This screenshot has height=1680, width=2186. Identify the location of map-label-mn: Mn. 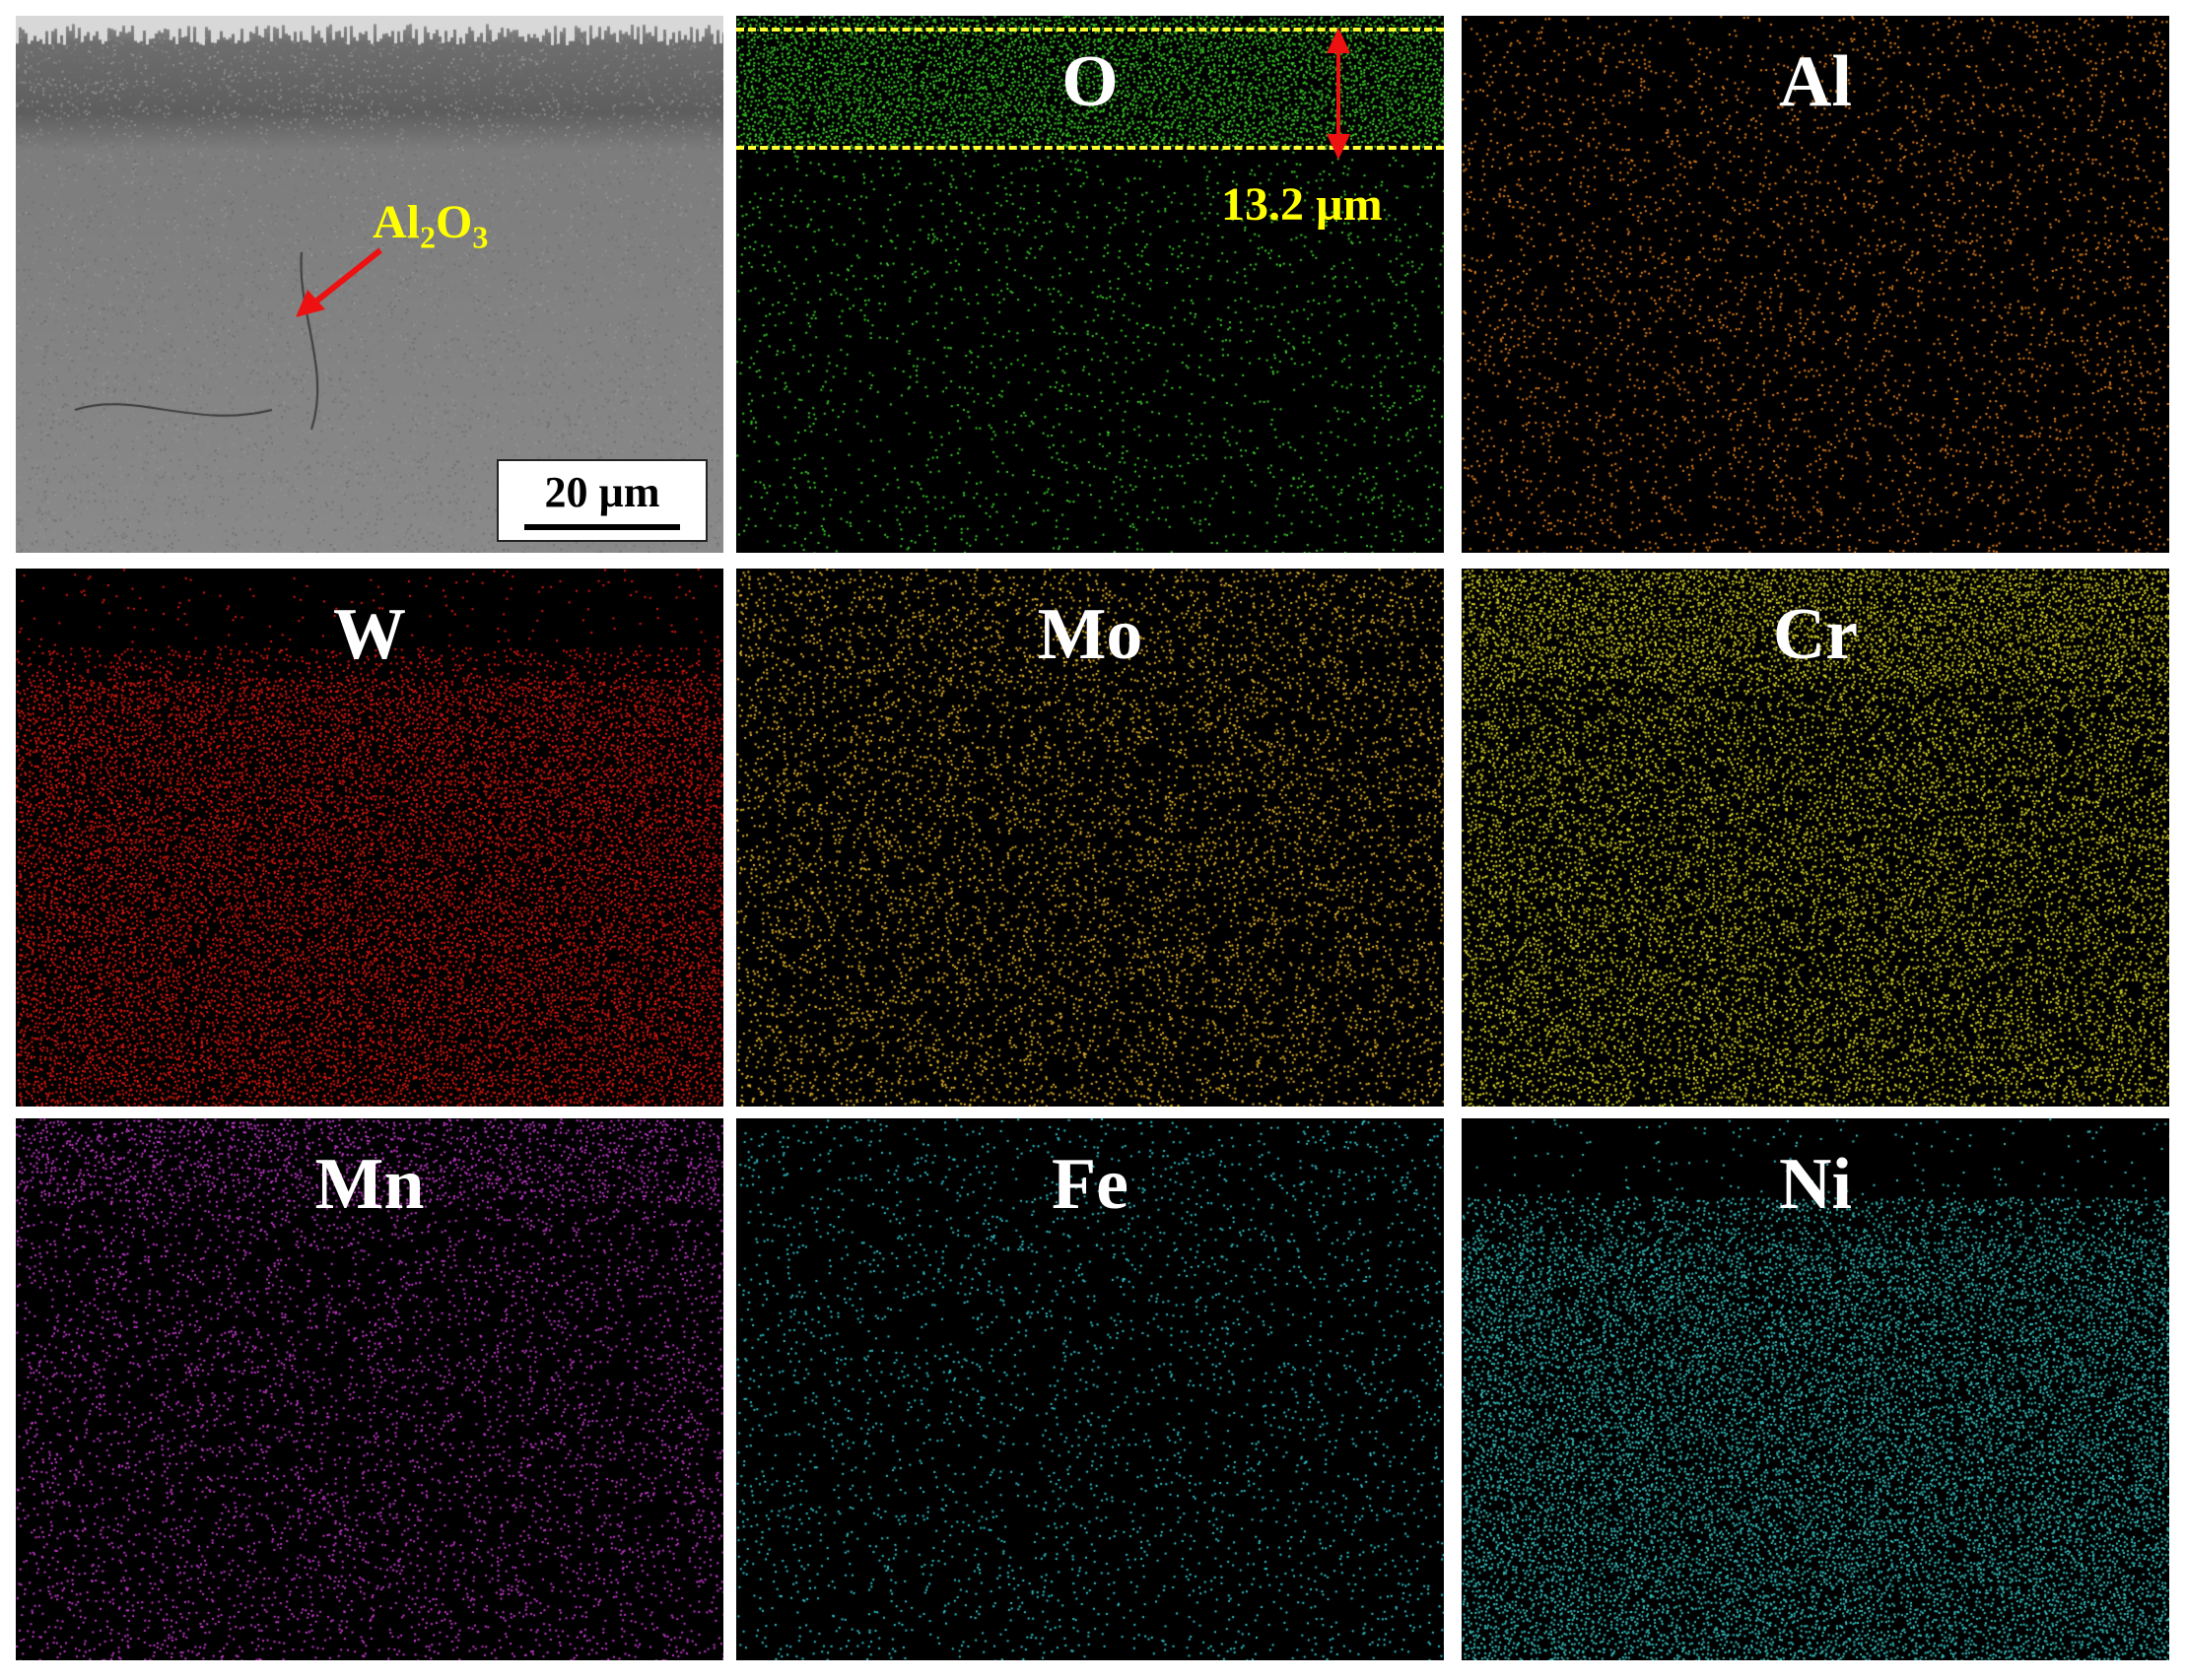
(369, 1184).